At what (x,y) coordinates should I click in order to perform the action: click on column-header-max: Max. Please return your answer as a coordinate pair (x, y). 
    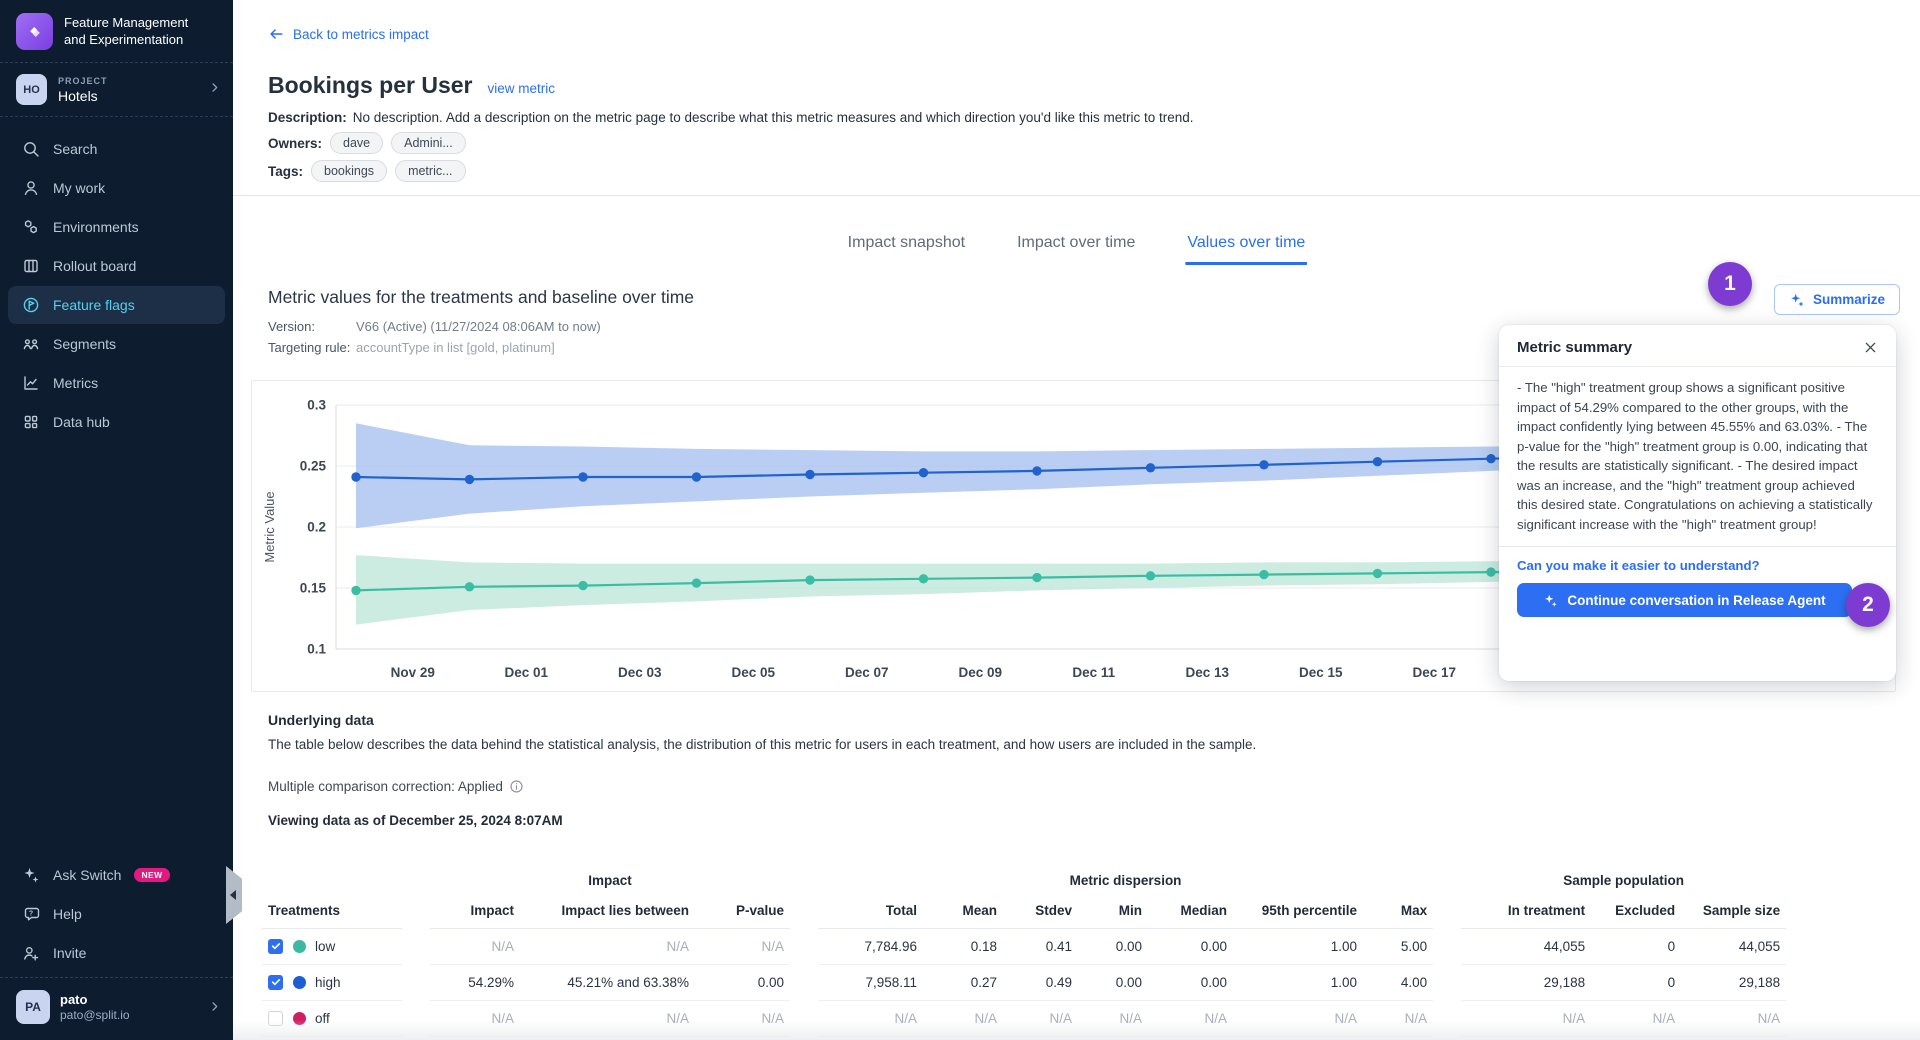
    Looking at the image, I should click on (1398, 911).